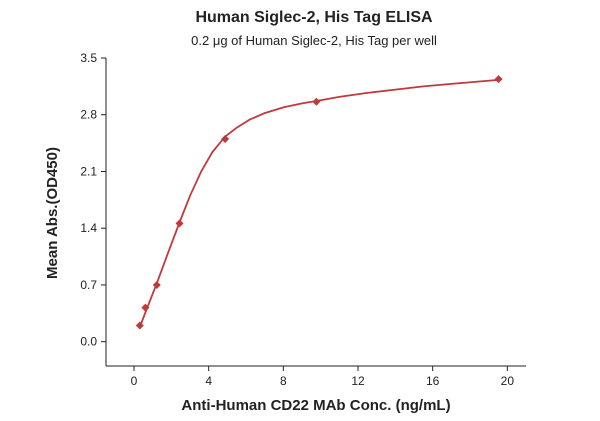 This screenshot has height=421, width=600. What do you see at coordinates (283, 381) in the screenshot?
I see `x-tick-label: 8` at bounding box center [283, 381].